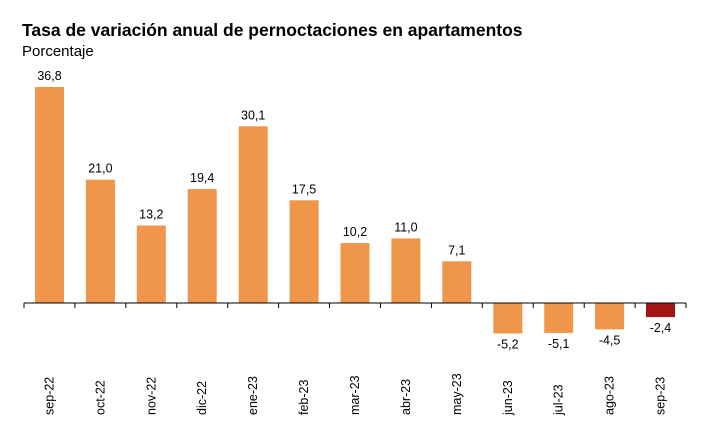  Describe the element at coordinates (457, 394) in the screenshot. I see `category-label: may-23` at that location.